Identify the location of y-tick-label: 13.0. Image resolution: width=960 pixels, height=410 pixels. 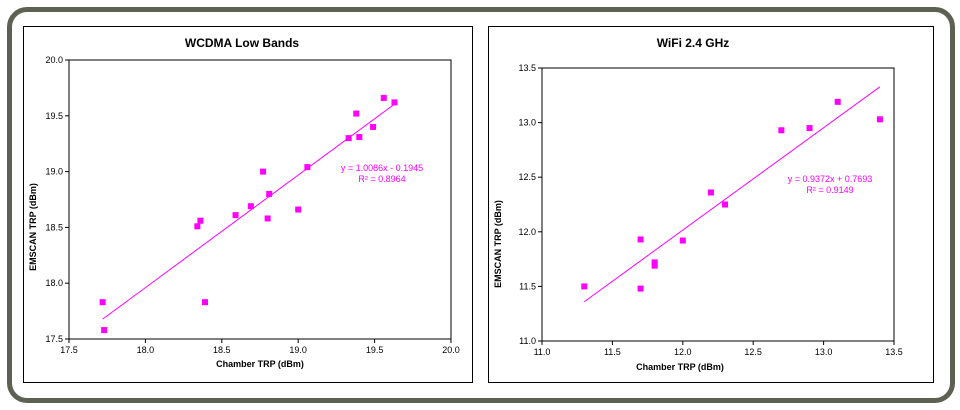
(527, 123).